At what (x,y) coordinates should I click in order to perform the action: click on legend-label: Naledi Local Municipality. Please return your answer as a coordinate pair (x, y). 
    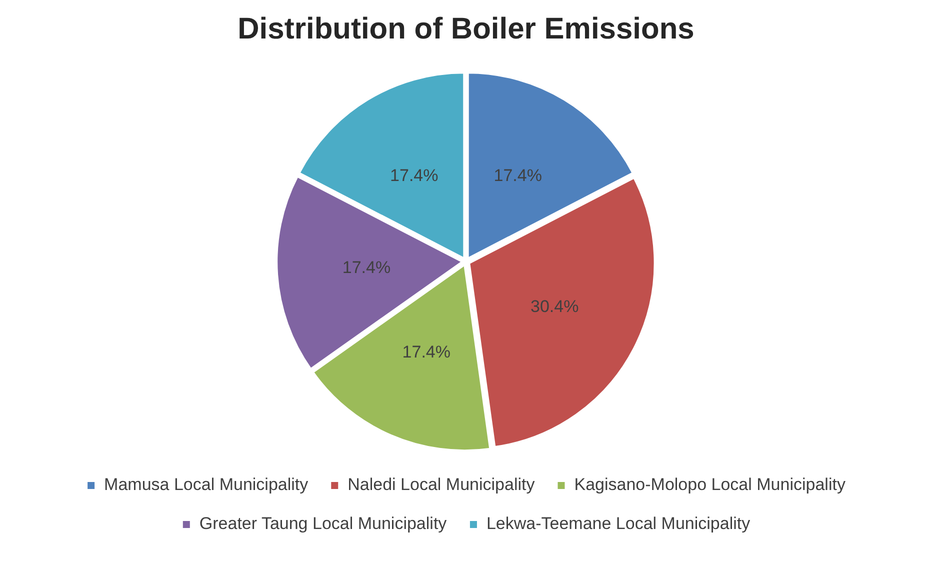
    Looking at the image, I should click on (442, 484).